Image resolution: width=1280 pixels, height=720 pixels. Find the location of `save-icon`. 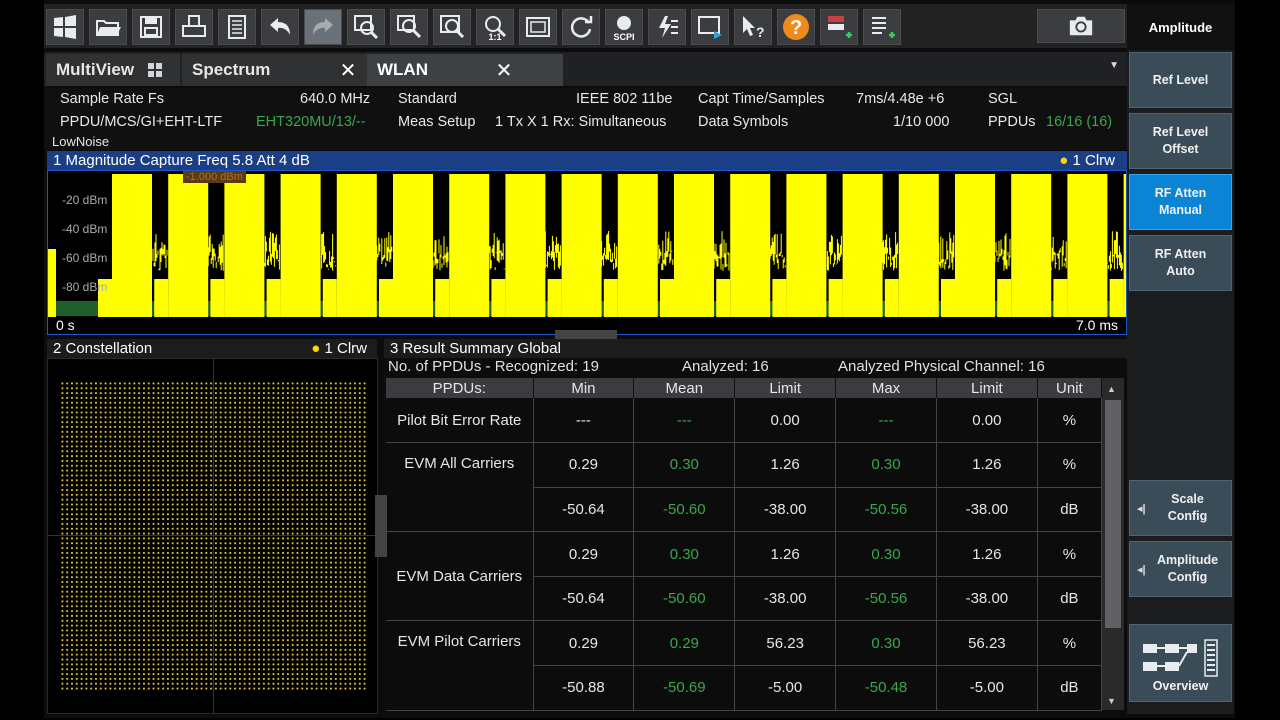

save-icon is located at coordinates (151, 27).